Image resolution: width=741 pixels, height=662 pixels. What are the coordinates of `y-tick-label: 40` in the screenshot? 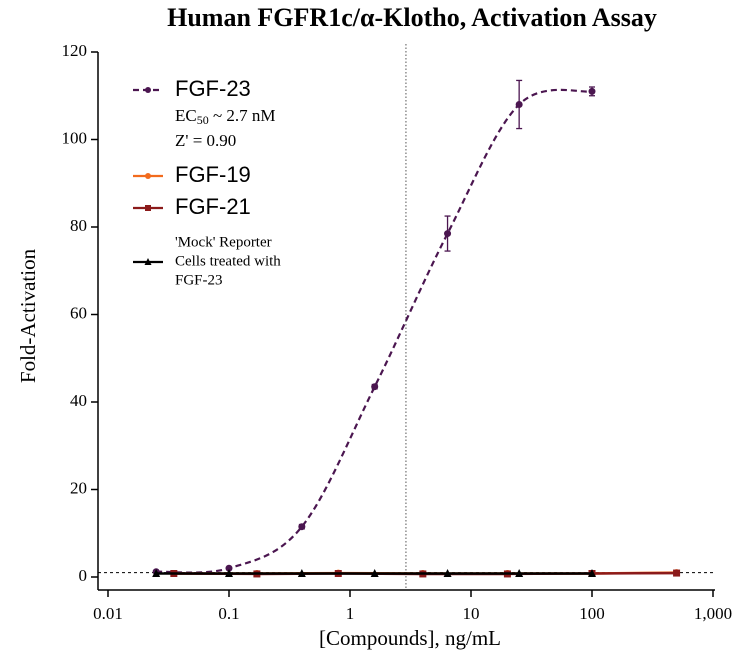 It's located at (78, 400).